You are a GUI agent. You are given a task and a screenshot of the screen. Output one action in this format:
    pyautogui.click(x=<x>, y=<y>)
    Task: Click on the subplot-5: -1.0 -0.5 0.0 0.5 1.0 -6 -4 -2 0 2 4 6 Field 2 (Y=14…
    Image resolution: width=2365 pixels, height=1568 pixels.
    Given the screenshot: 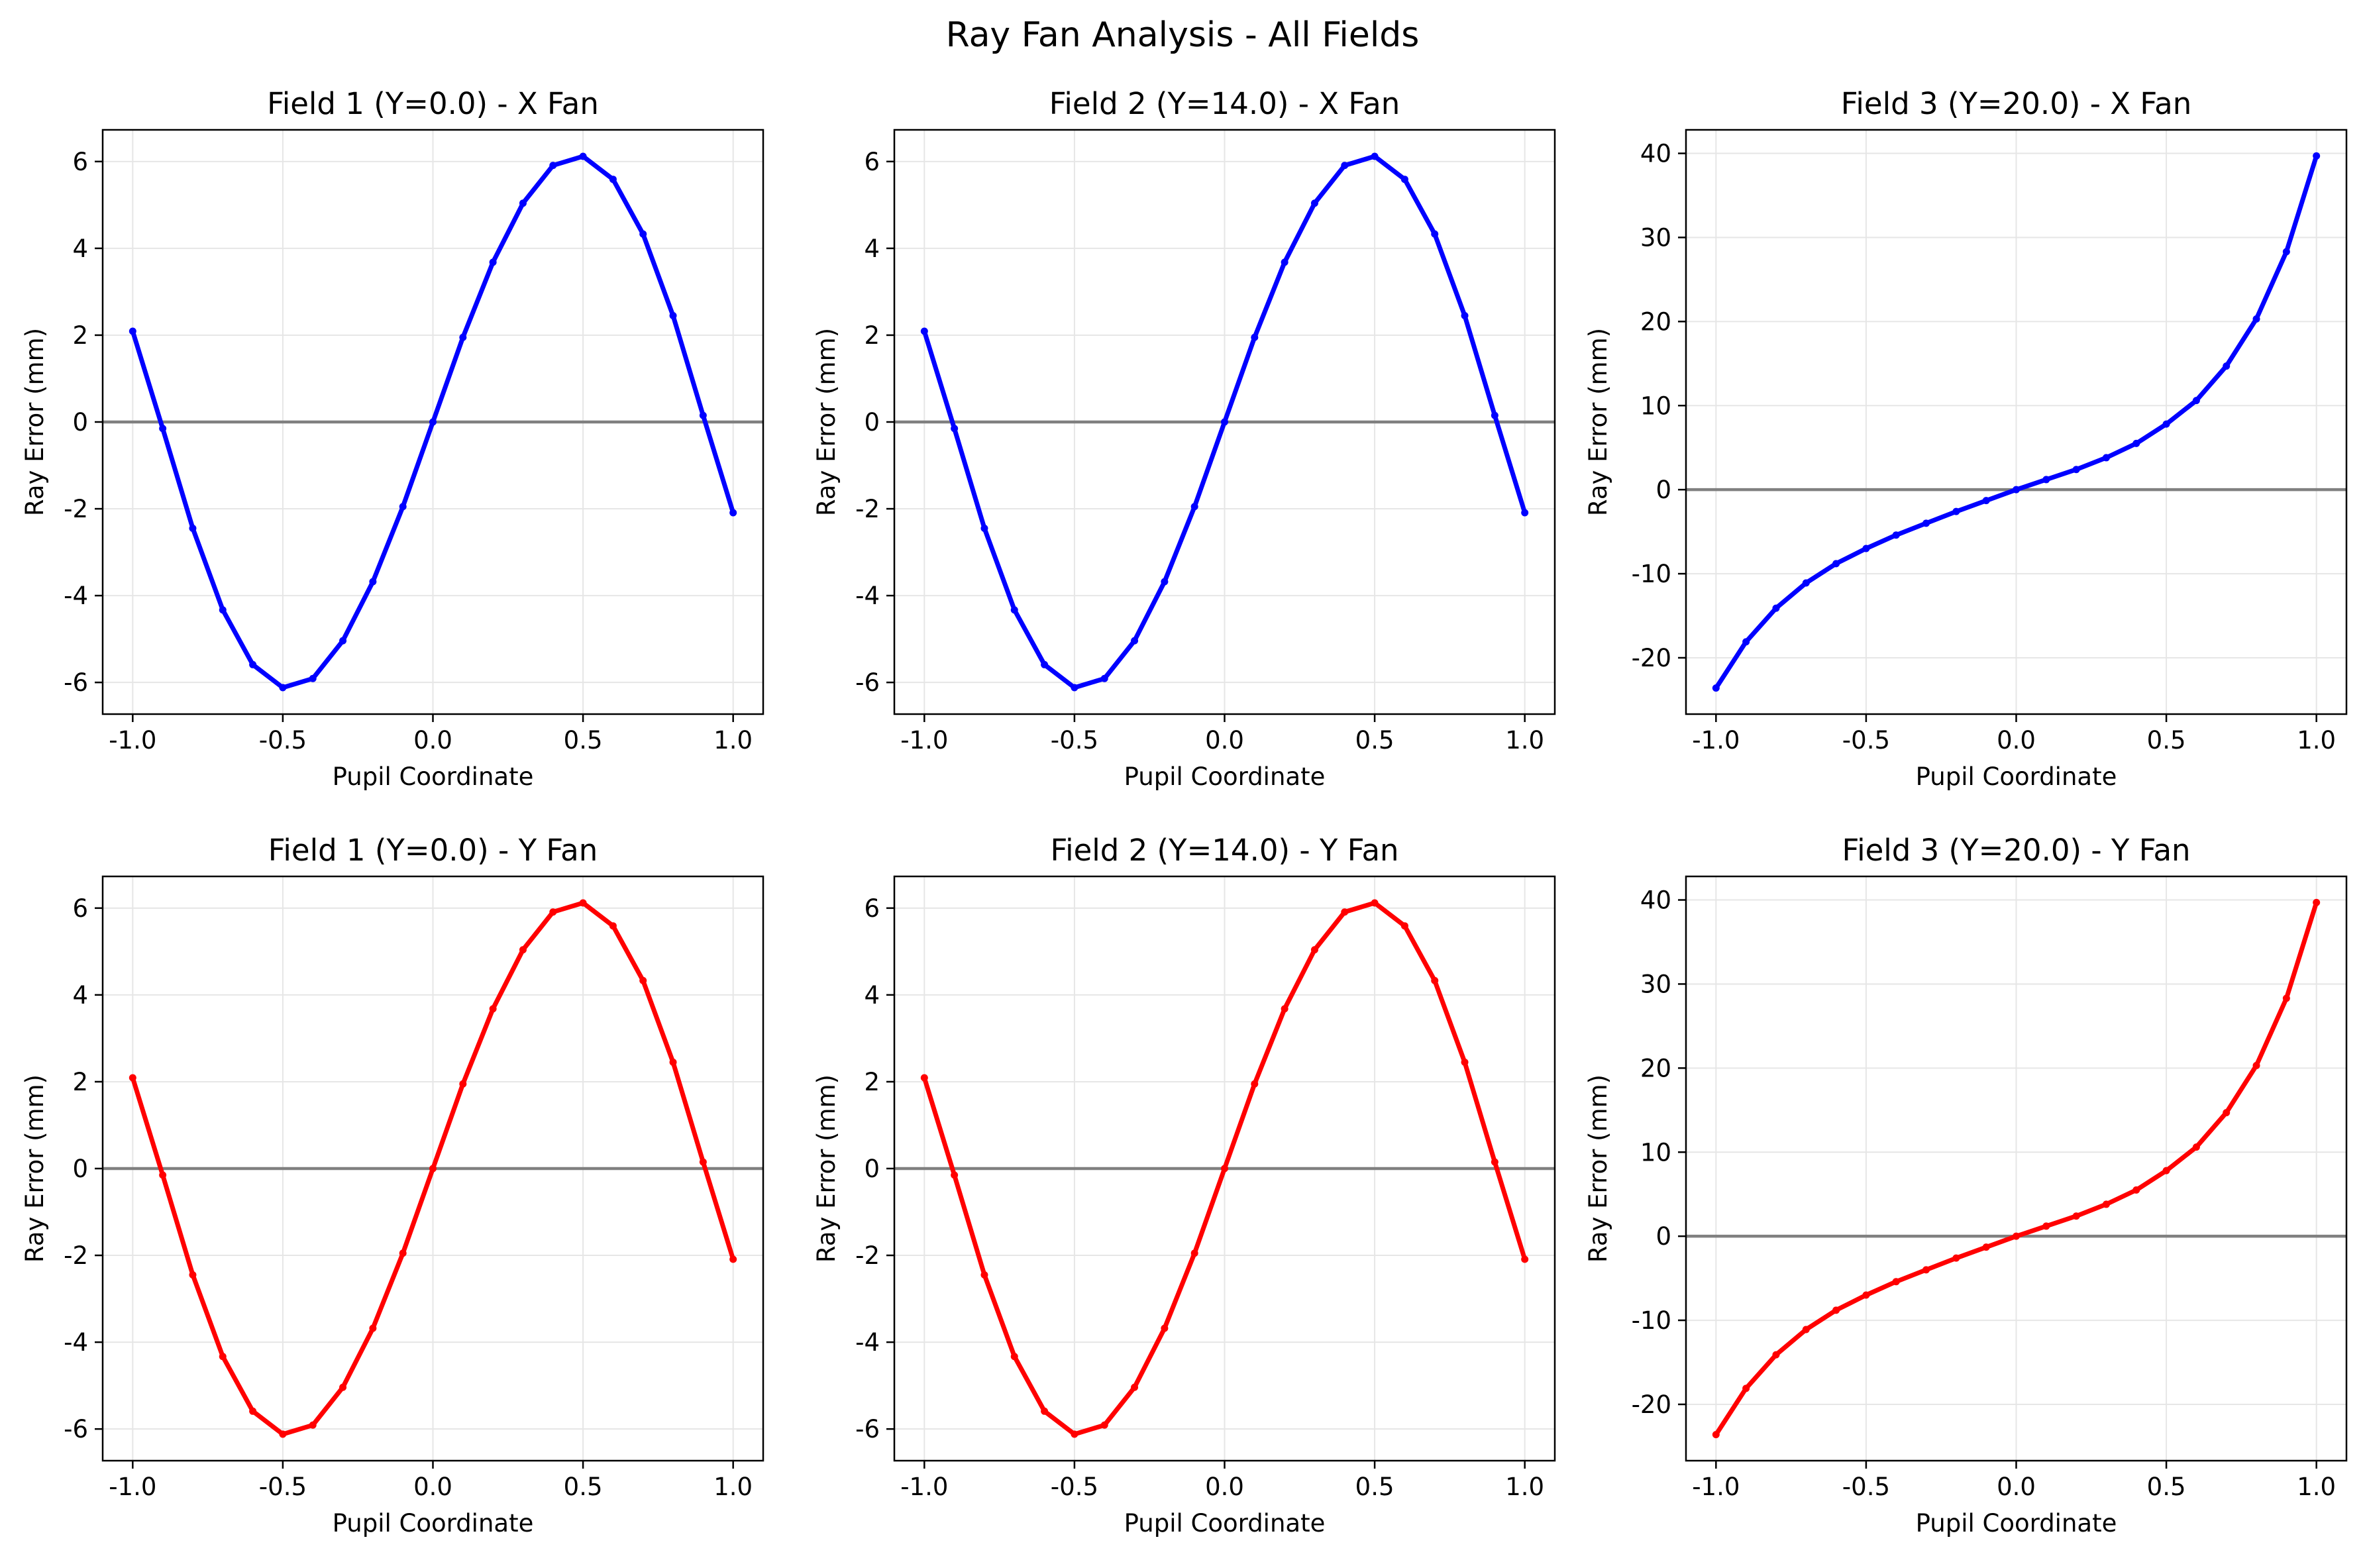 What is the action you would take?
    pyautogui.click(x=1184, y=1185)
    